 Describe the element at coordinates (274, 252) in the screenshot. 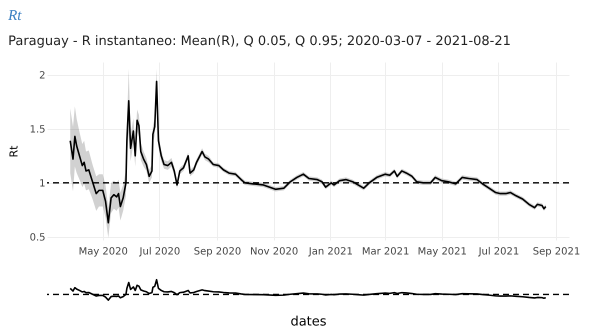

I see `x-tick-label: Nov 2020` at that location.